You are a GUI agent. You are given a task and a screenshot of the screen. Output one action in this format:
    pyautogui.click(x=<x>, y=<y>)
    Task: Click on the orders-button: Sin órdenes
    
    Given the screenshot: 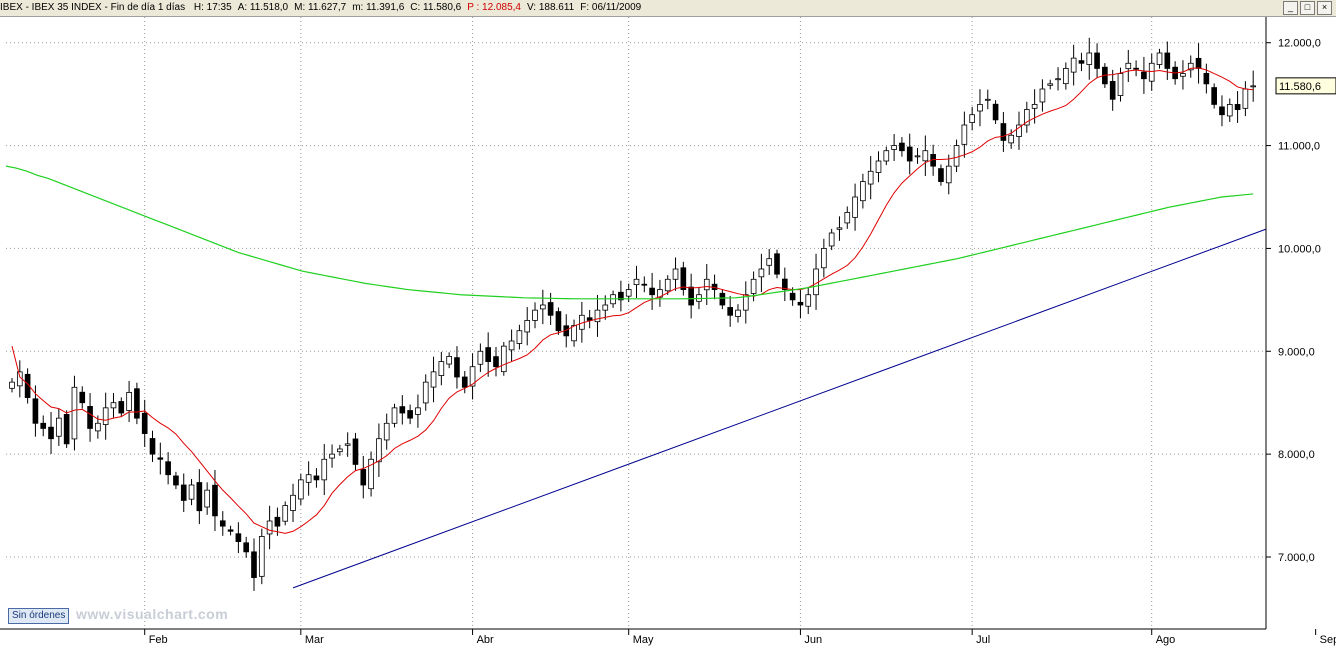 What is the action you would take?
    pyautogui.click(x=39, y=616)
    